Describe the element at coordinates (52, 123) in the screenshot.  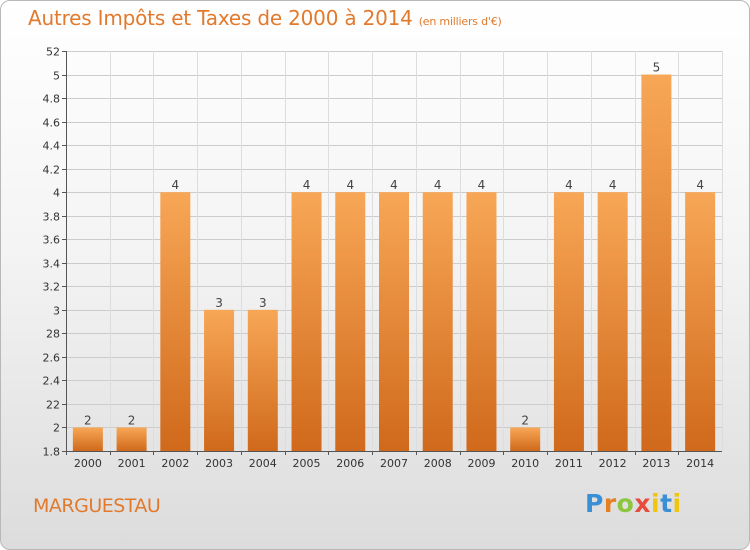
I see `y-tick-label: 4.6` at that location.